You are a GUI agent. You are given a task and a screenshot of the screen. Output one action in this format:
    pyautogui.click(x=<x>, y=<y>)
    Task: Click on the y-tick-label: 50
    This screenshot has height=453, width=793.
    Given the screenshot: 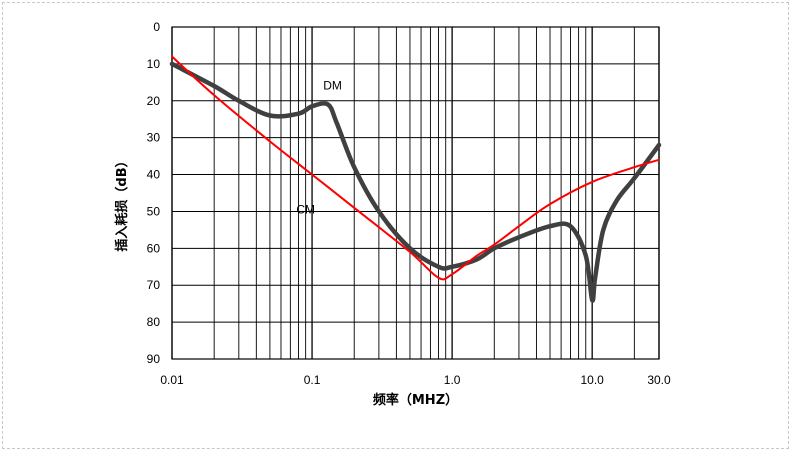 What is the action you would take?
    pyautogui.click(x=154, y=211)
    